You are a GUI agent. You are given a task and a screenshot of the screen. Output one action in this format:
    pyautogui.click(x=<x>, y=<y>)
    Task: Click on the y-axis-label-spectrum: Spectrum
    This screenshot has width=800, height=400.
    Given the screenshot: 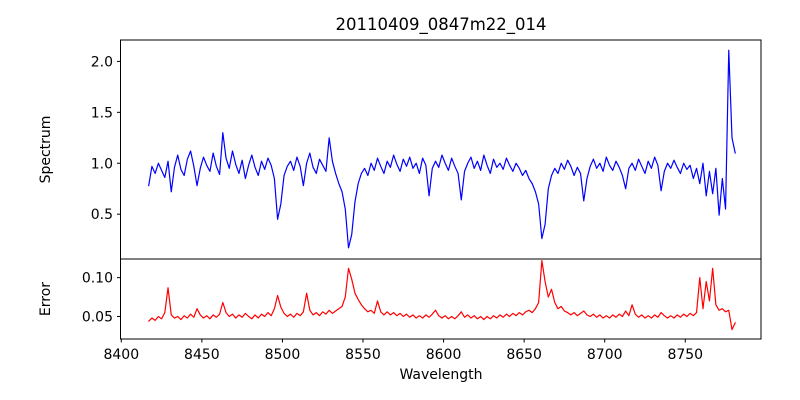 What is the action you would take?
    pyautogui.click(x=46, y=150)
    